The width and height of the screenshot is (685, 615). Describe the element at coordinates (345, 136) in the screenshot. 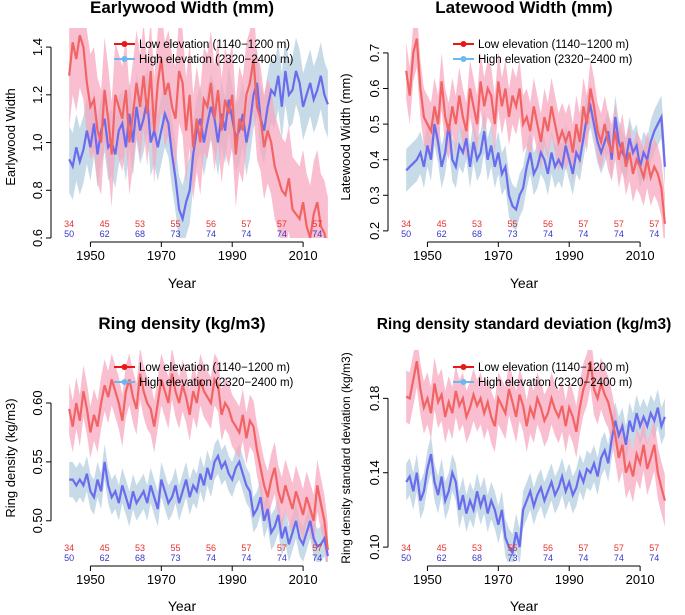

I see `y-axis-label: Latewood Width (mm)` at that location.